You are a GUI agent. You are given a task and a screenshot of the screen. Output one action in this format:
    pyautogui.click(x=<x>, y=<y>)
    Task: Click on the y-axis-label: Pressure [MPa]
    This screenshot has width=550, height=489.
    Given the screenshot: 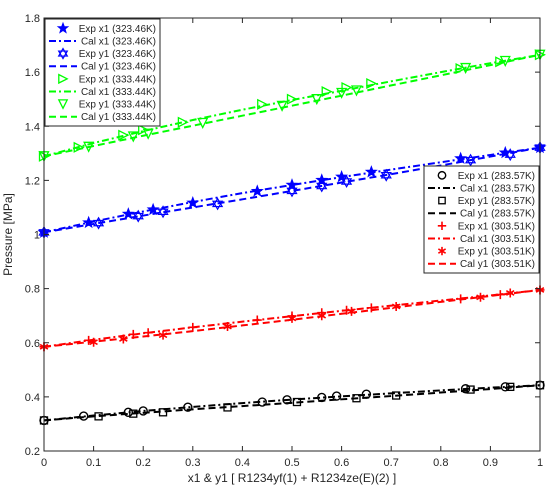 What is the action you would take?
    pyautogui.click(x=8, y=234)
    